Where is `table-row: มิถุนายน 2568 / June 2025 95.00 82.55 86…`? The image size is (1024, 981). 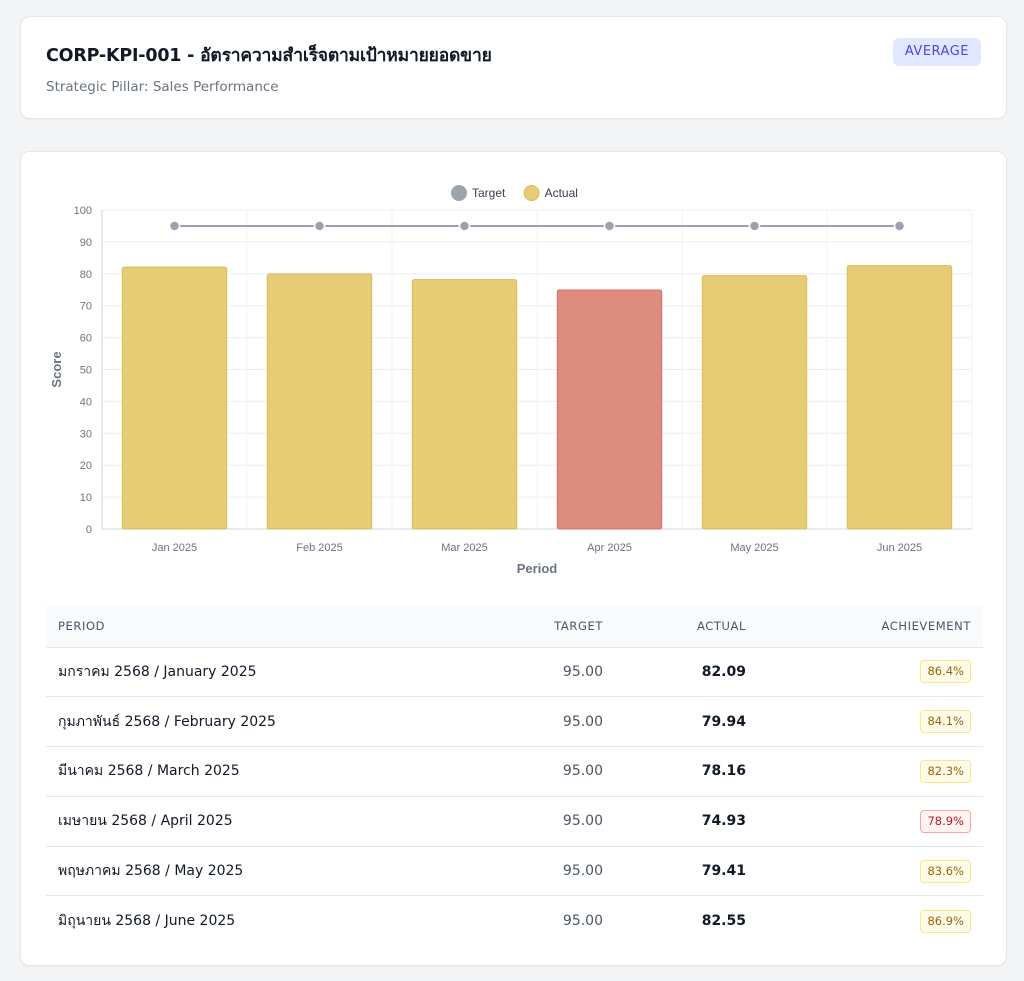
table-row: มิถุนายน 2568 / June 2025 95.00 82.55 86… is located at coordinates (514, 921).